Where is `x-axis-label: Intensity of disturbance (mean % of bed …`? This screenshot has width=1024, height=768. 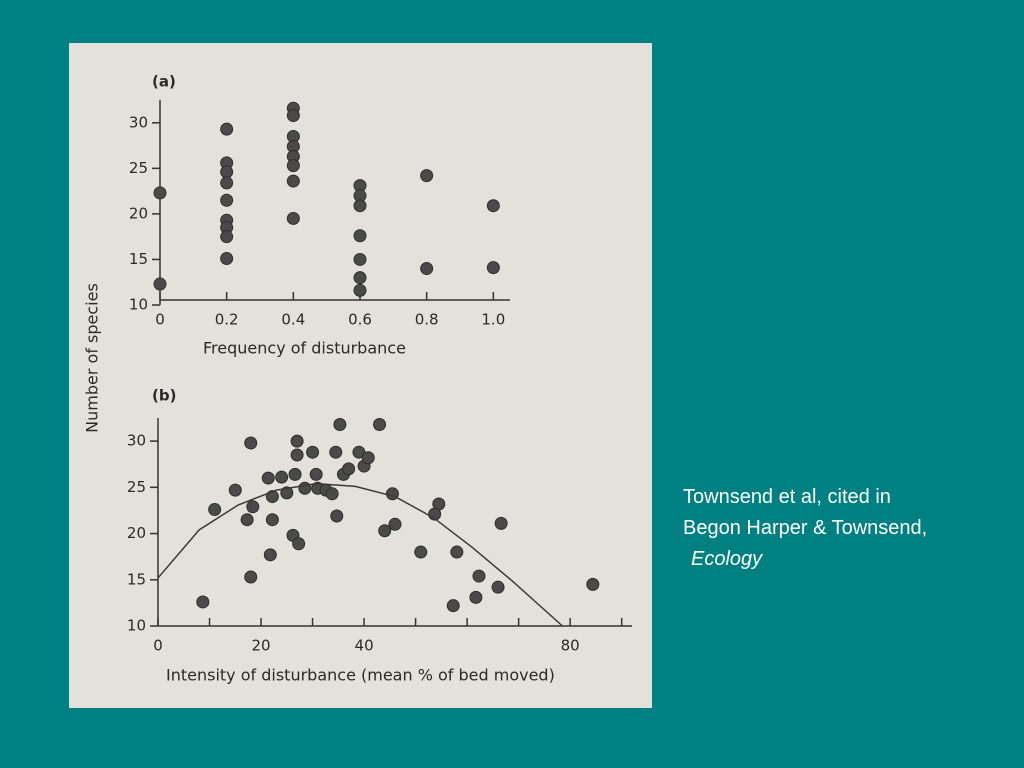
x-axis-label: Intensity of disturbance (mean % of bed … is located at coordinates (360, 675).